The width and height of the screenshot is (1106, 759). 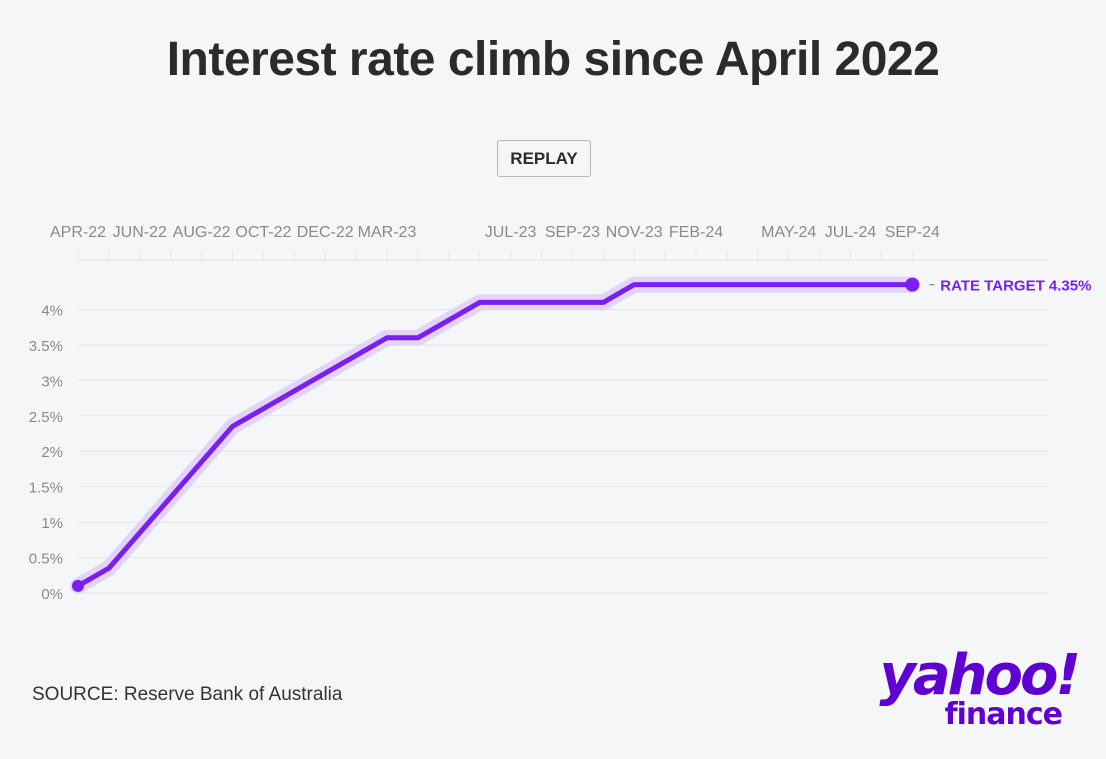 What do you see at coordinates (912, 284) in the screenshot?
I see `end-point-marker` at bounding box center [912, 284].